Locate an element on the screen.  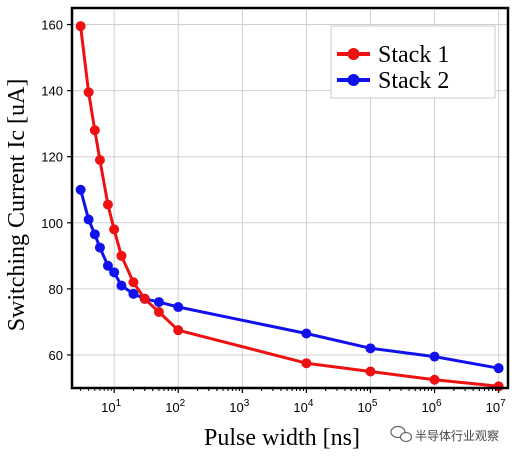
x-tick-label: 10² is located at coordinates (175, 406).